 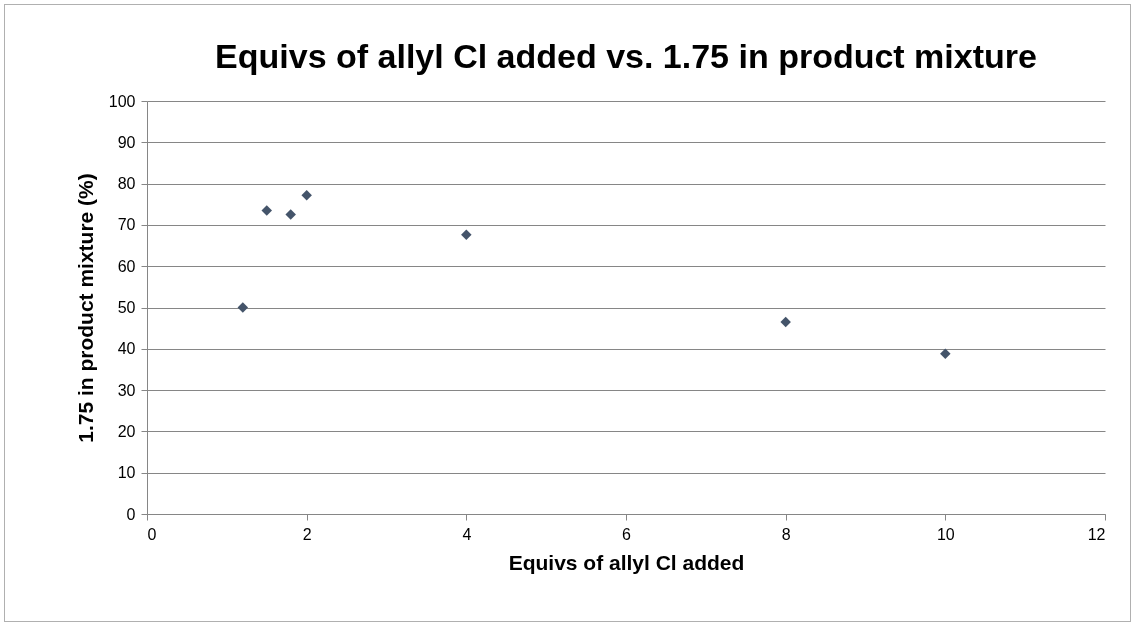 What do you see at coordinates (126, 184) in the screenshot?
I see `y-tick-label: 80` at bounding box center [126, 184].